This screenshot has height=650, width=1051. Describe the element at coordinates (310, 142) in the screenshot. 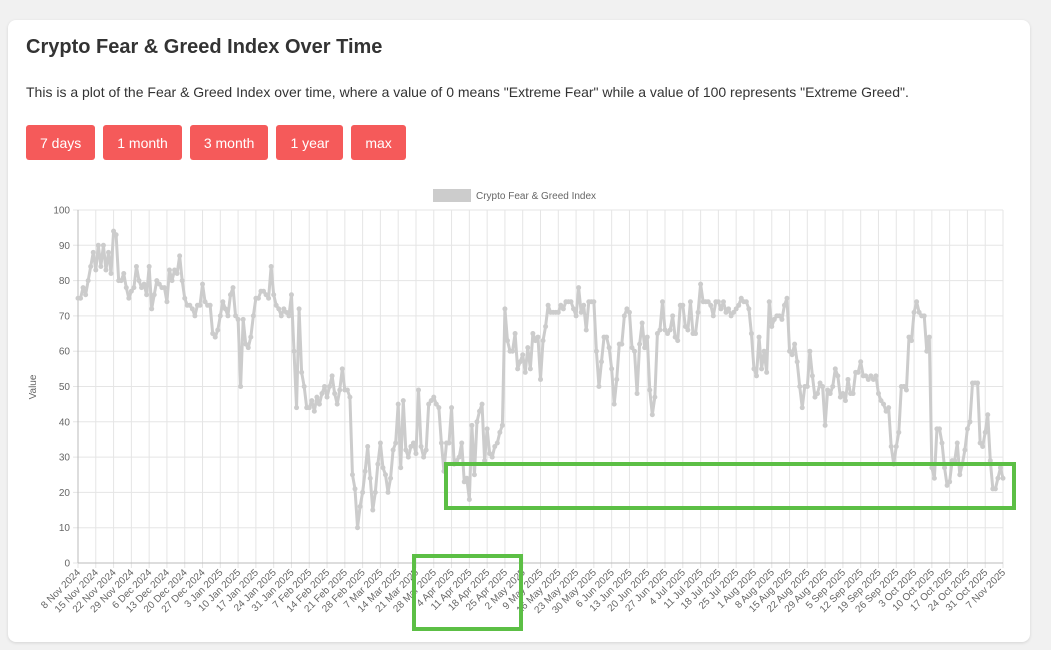

I see `range-button: 1 year` at that location.